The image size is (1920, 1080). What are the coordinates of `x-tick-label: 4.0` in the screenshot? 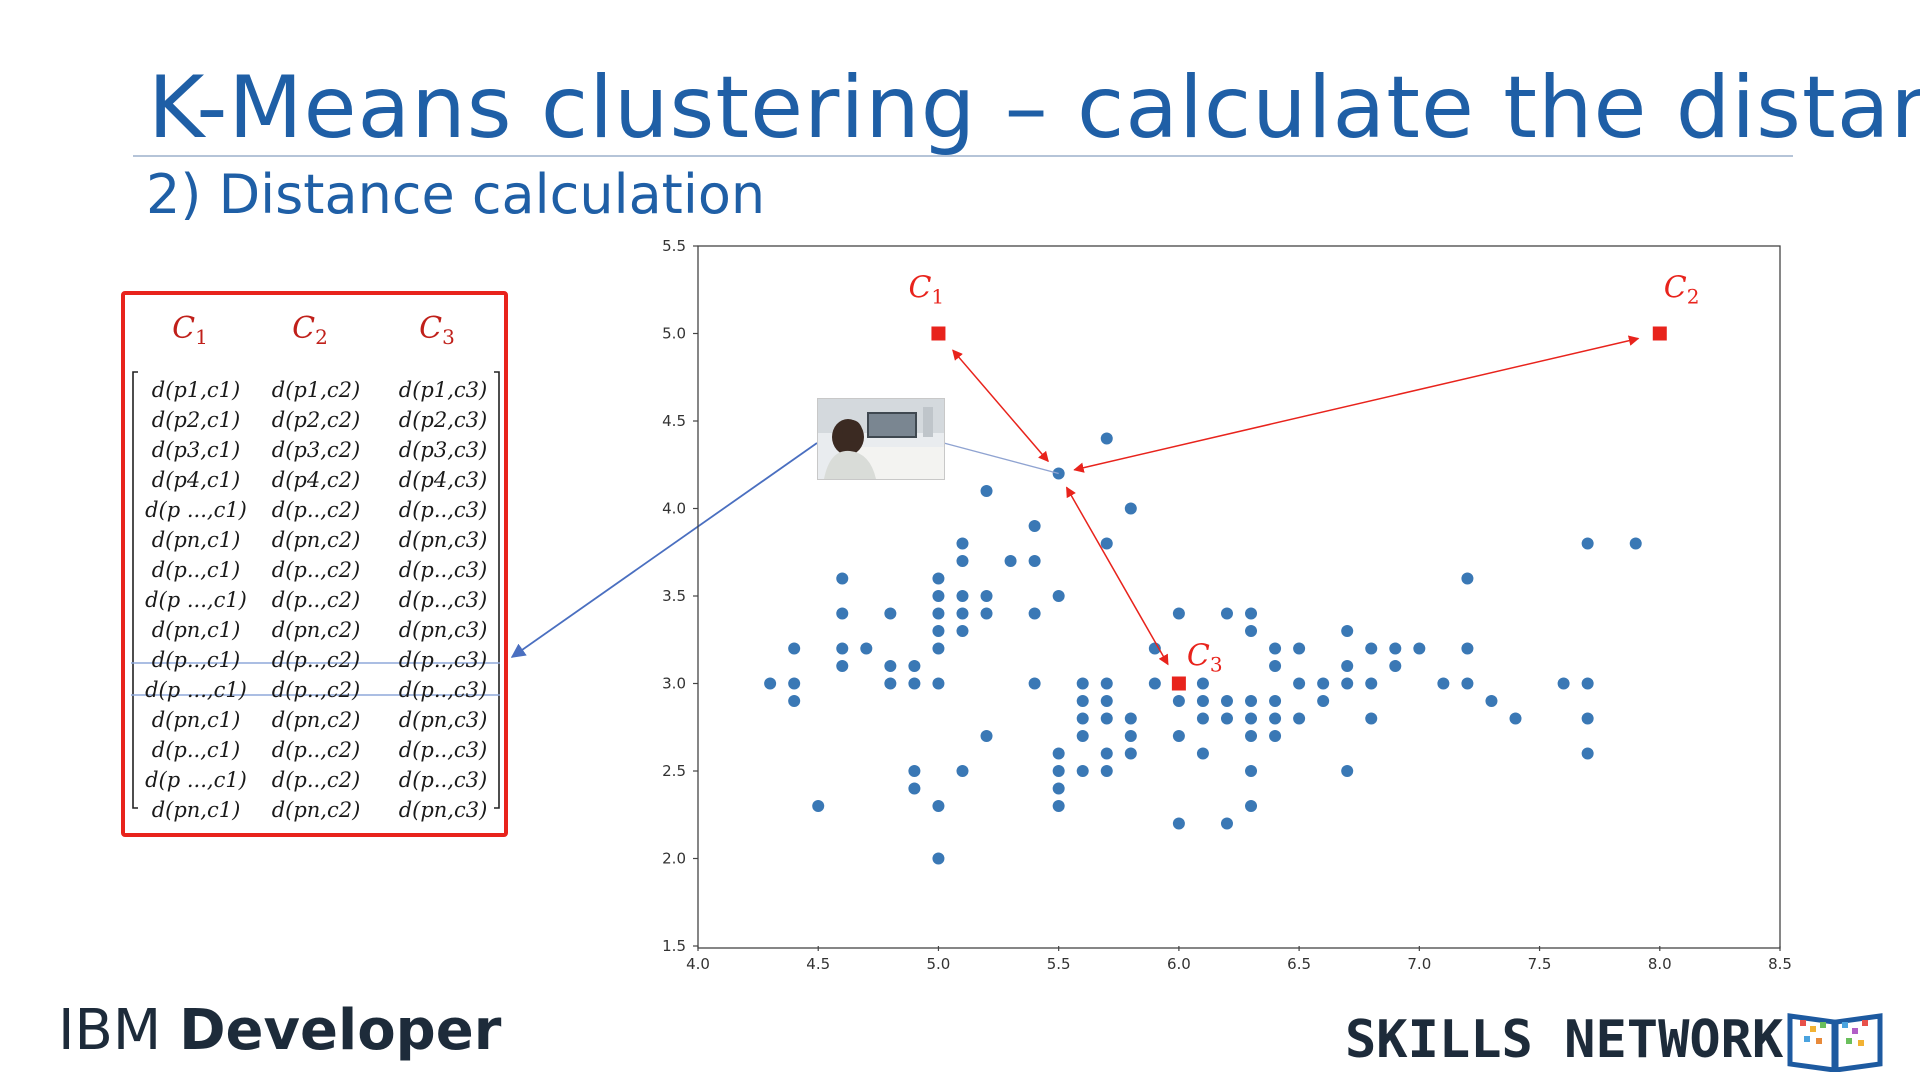 It's located at (698, 964).